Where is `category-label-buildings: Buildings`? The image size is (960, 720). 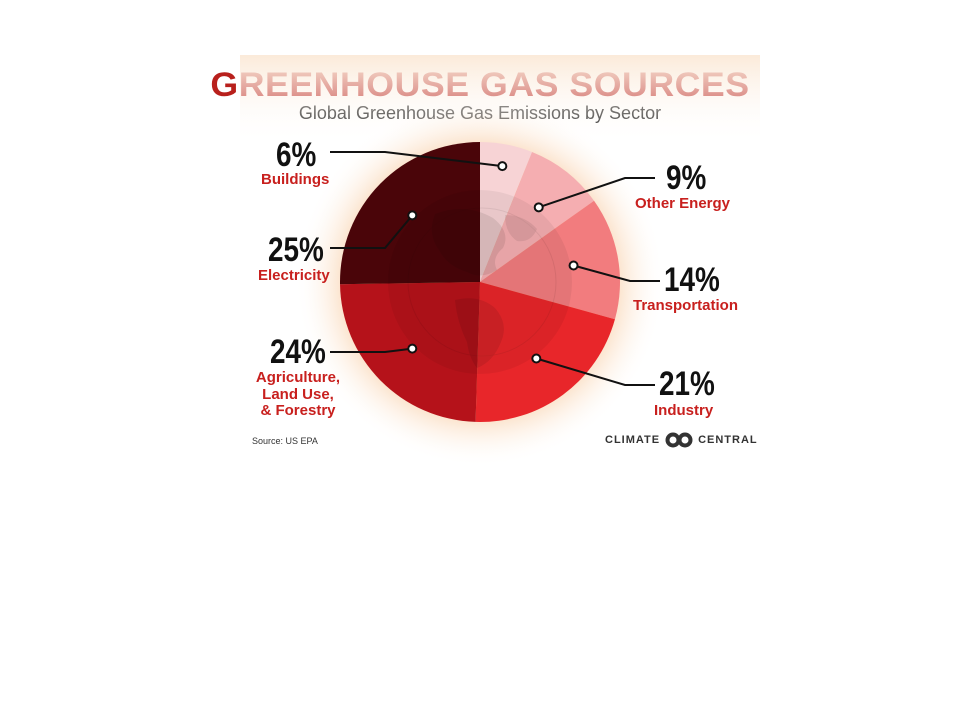
category-label-buildings: Buildings is located at coordinates (295, 179).